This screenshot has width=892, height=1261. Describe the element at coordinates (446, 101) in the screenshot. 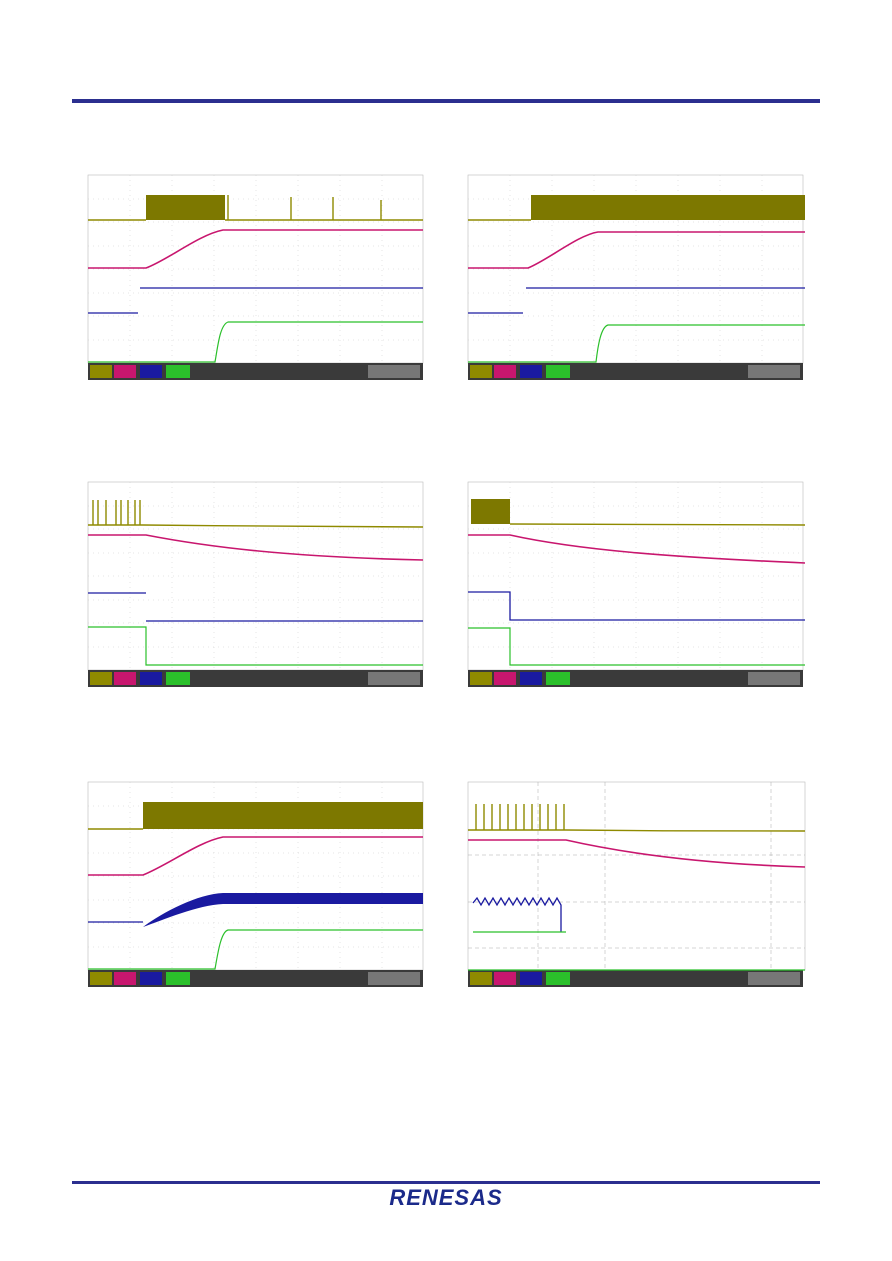

I see `header-rule` at that location.